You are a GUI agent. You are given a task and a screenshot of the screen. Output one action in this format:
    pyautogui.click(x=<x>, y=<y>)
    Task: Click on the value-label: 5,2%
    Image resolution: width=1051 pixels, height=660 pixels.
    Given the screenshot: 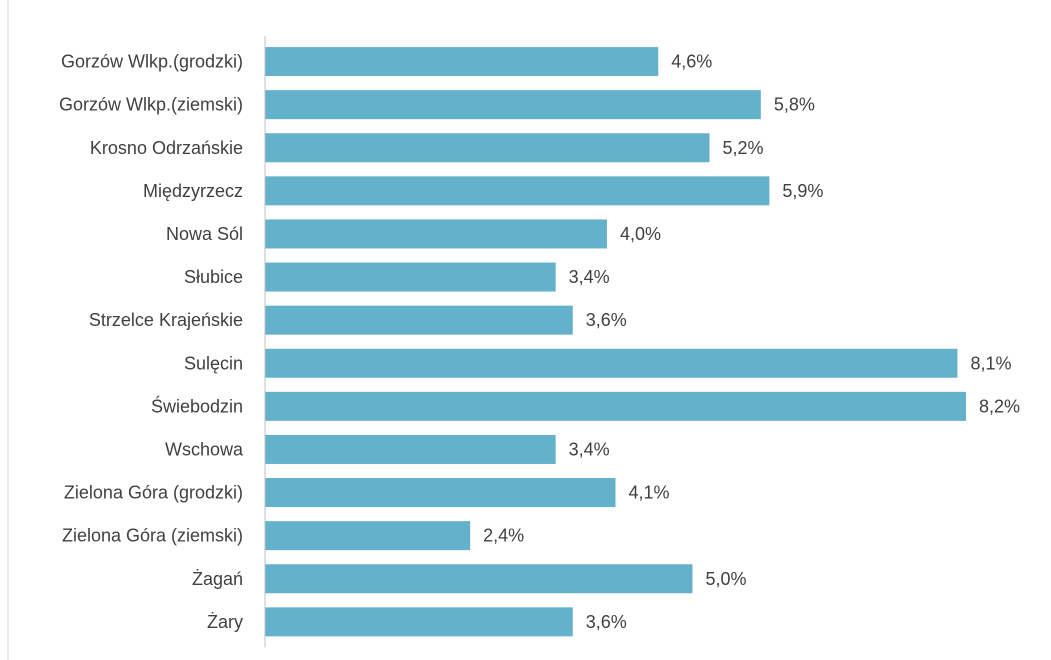 What is the action you would take?
    pyautogui.click(x=743, y=148)
    